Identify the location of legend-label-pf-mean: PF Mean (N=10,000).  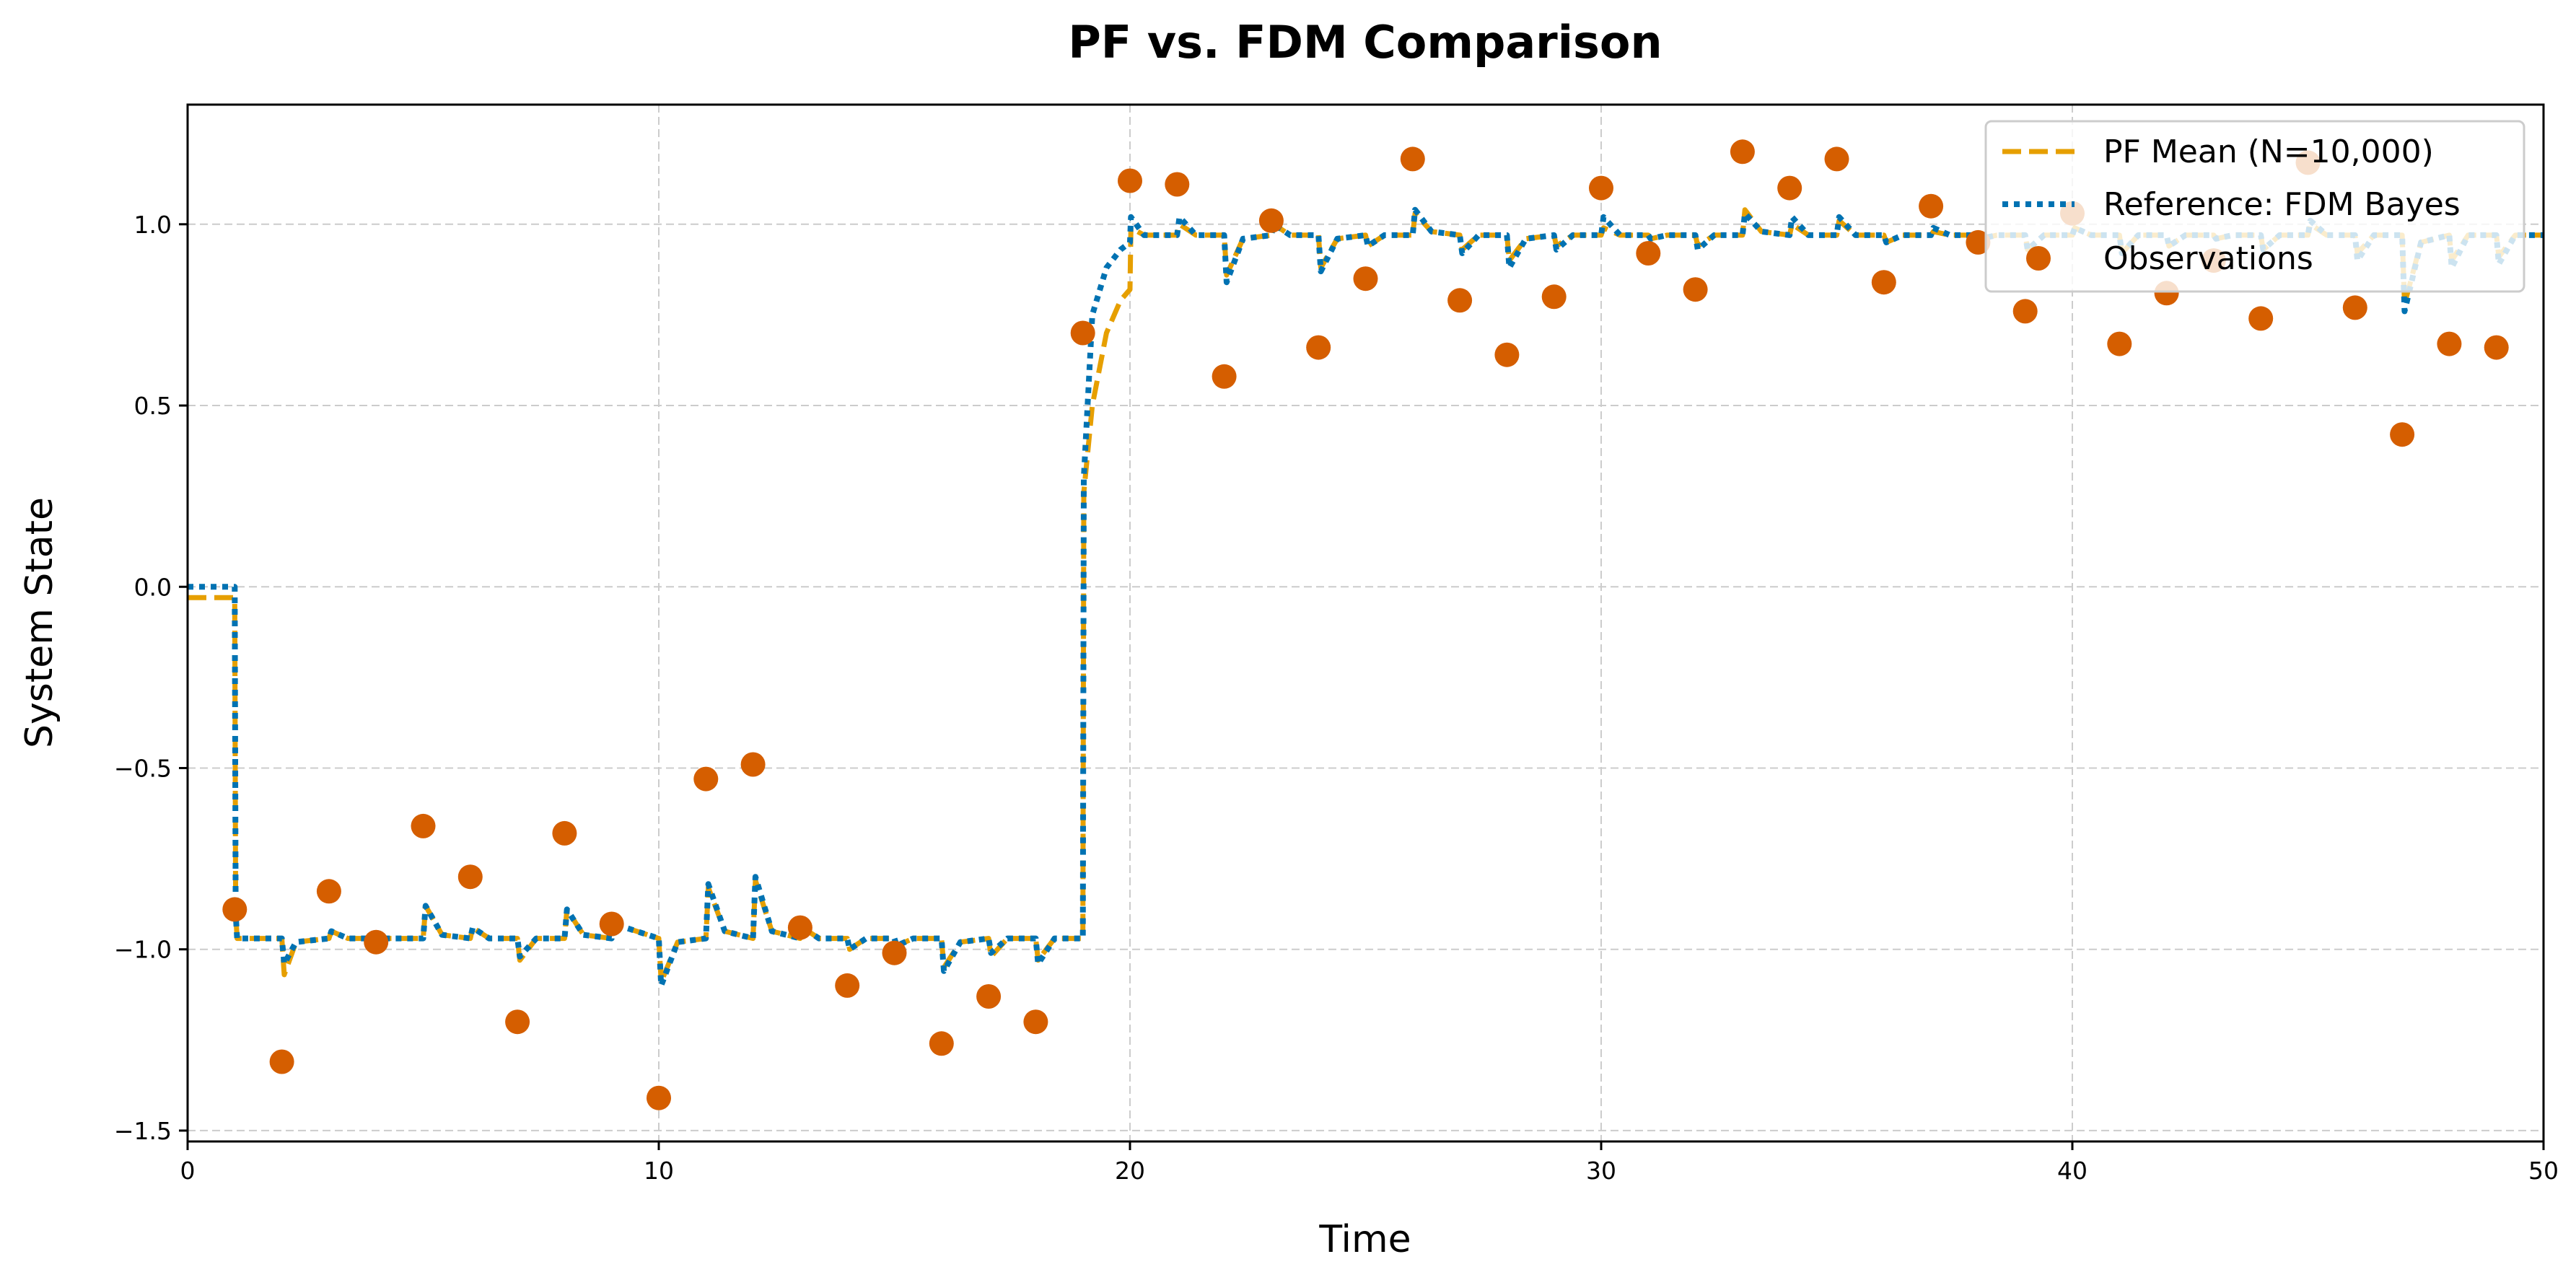
(2268, 151).